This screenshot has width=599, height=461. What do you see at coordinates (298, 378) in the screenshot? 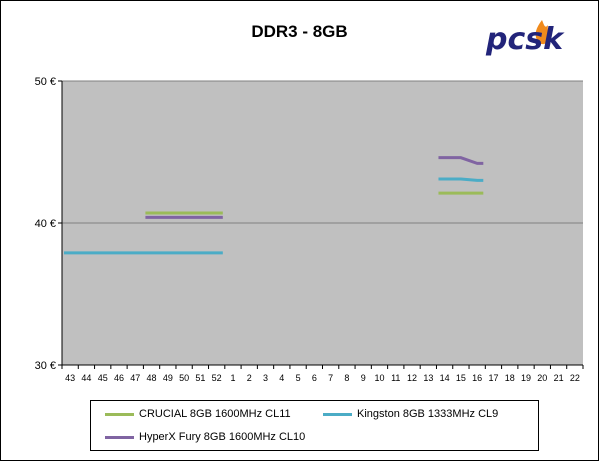
I see `x-tick-label: 5` at bounding box center [298, 378].